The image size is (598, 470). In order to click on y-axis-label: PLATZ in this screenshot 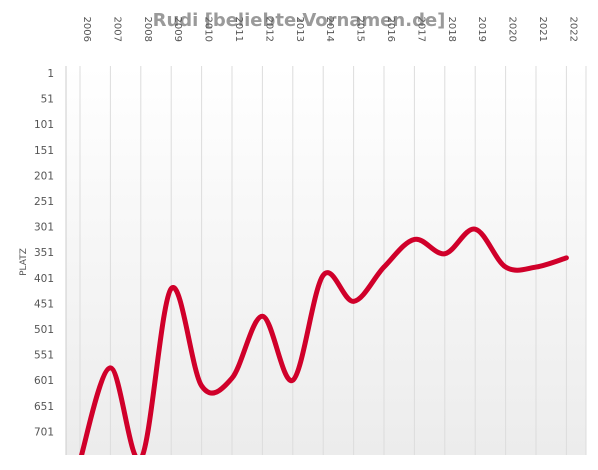, I will do `click(24, 262)`.